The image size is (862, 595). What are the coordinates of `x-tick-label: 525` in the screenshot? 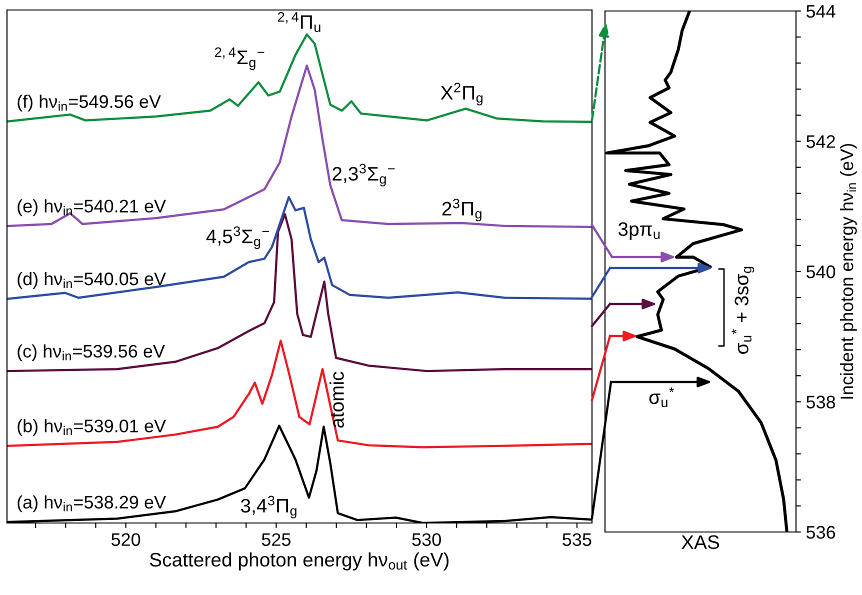 It's located at (276, 539).